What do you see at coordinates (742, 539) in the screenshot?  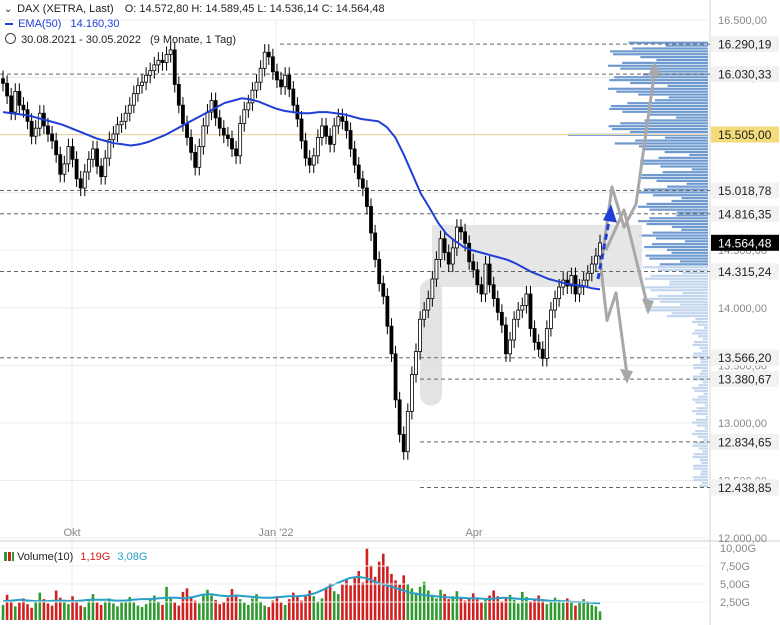 I see `price-tick-label: 12.000,00` at bounding box center [742, 539].